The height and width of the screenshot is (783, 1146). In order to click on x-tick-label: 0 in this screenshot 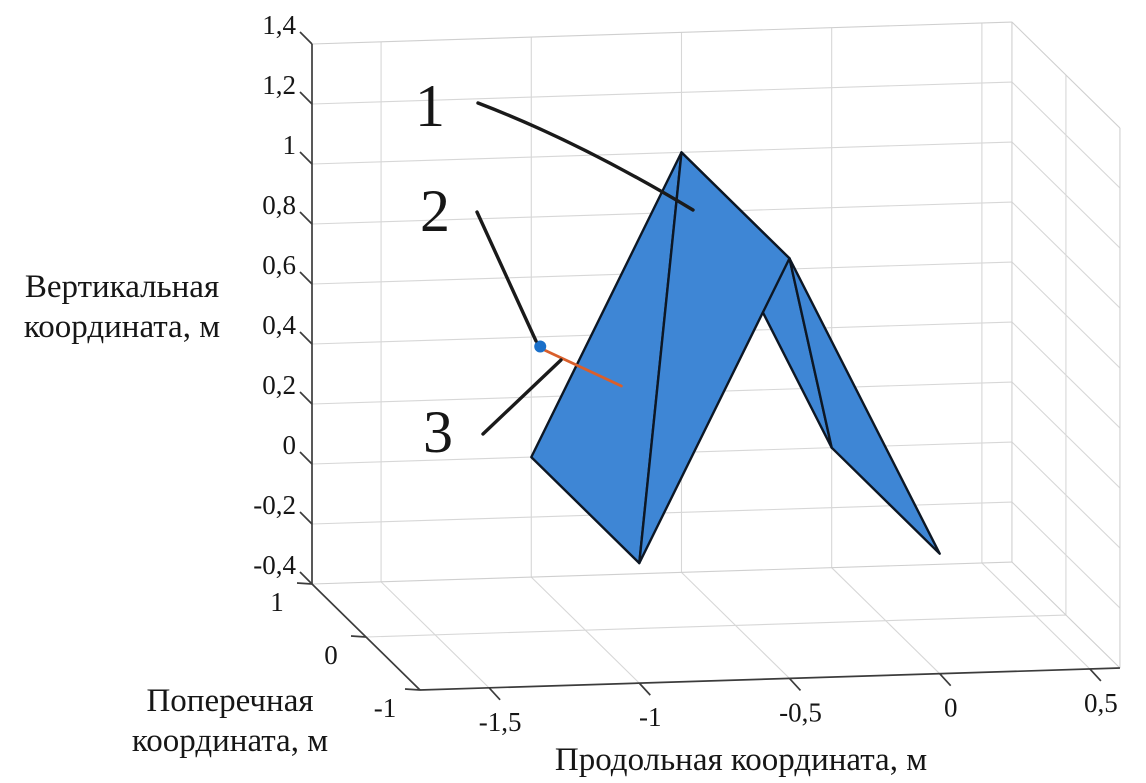, I will do `click(951, 708)`.